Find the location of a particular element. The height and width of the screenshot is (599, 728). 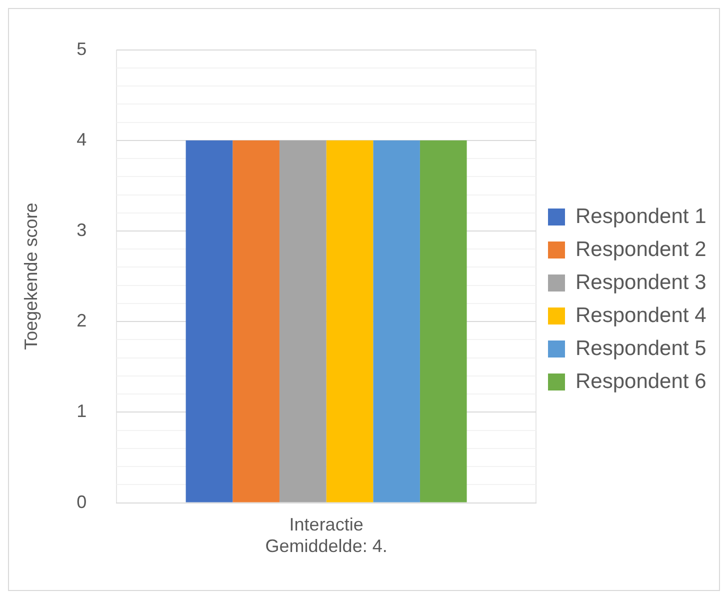

x-tick-label: Interactie Gemiddelde: 4. is located at coordinates (326, 535).